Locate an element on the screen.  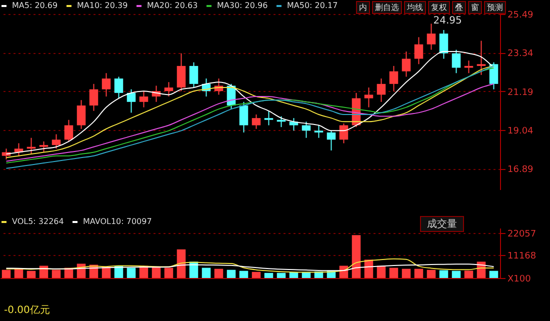
text: -0.00亿元 is located at coordinates (27, 310).